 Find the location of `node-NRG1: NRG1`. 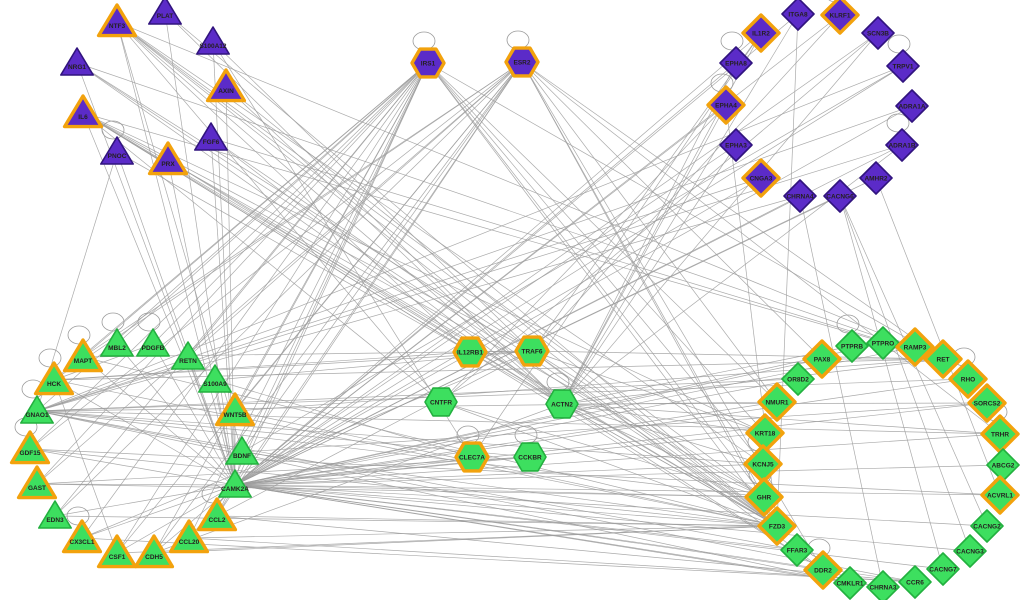

node-NRG1: NRG1 is located at coordinates (76, 61).